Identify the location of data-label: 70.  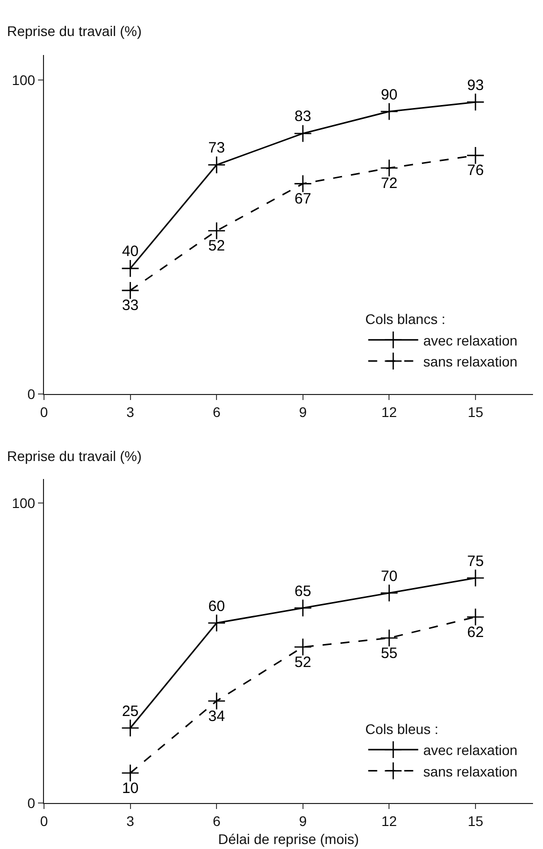
(389, 576).